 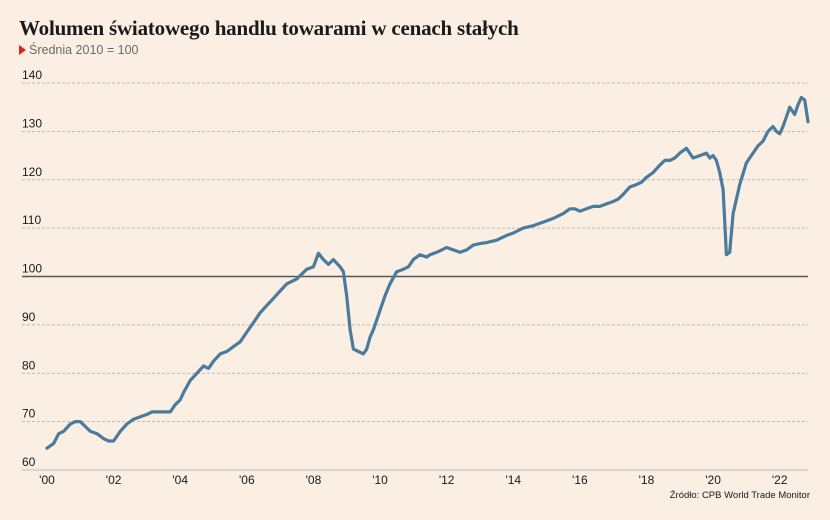 What do you see at coordinates (29, 317) in the screenshot?
I see `y-tick-label: 90` at bounding box center [29, 317].